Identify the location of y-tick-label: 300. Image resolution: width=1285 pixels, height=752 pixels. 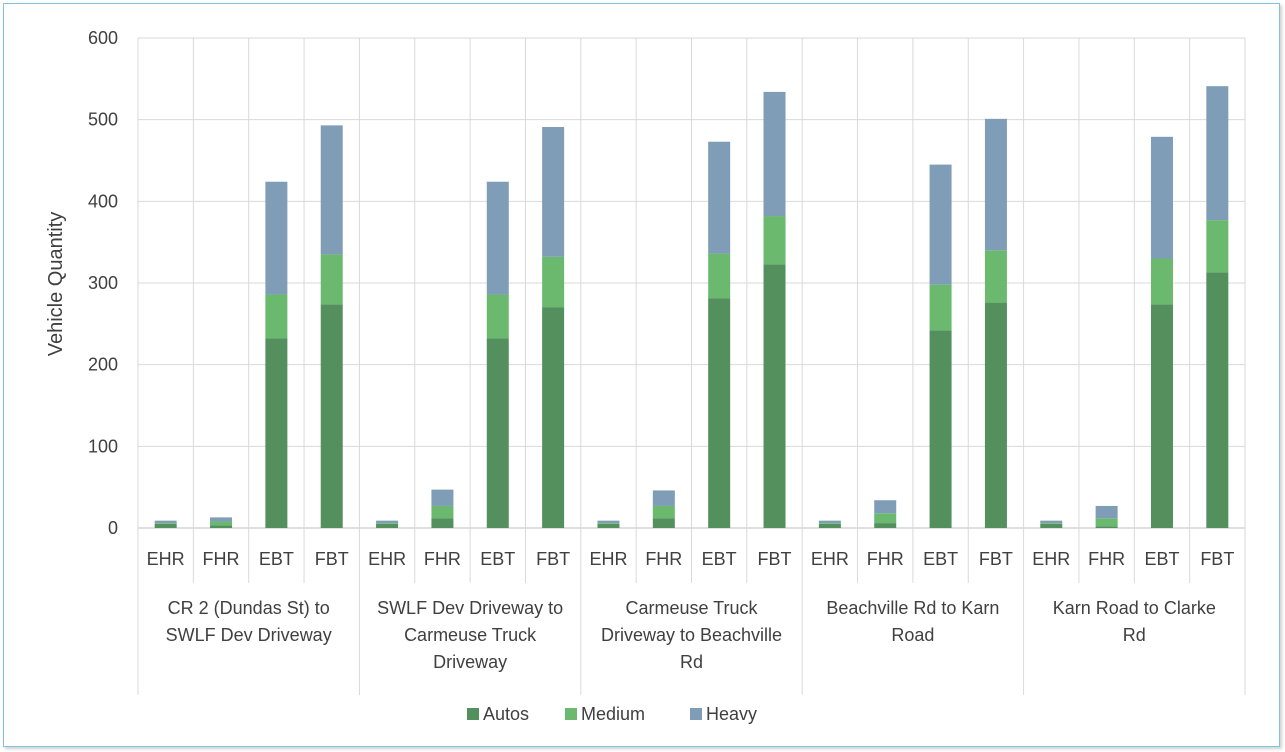
(103, 283).